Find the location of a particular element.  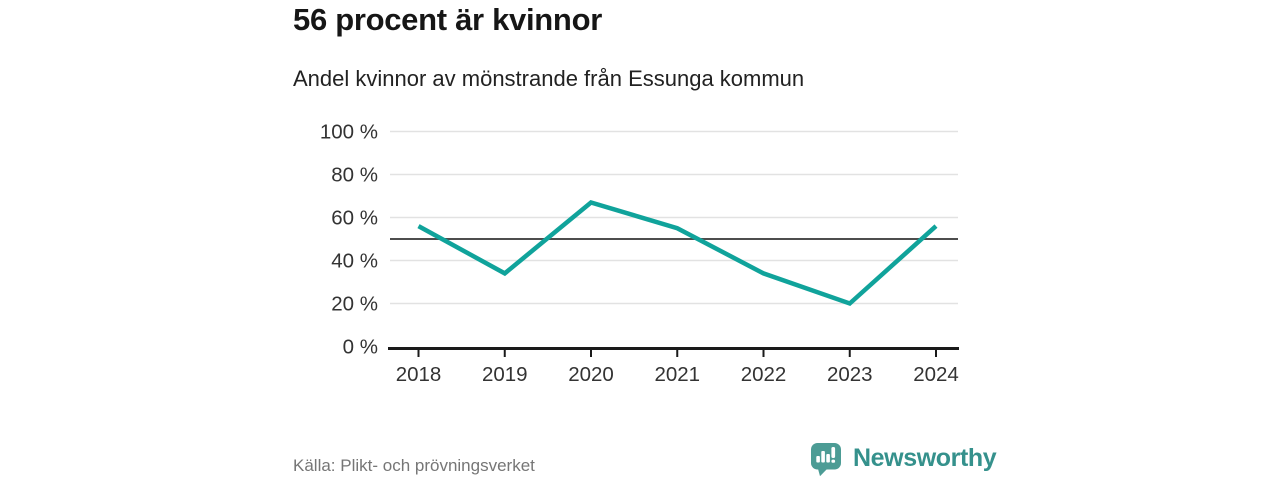

y-tick-label: 60 % is located at coordinates (354, 218).